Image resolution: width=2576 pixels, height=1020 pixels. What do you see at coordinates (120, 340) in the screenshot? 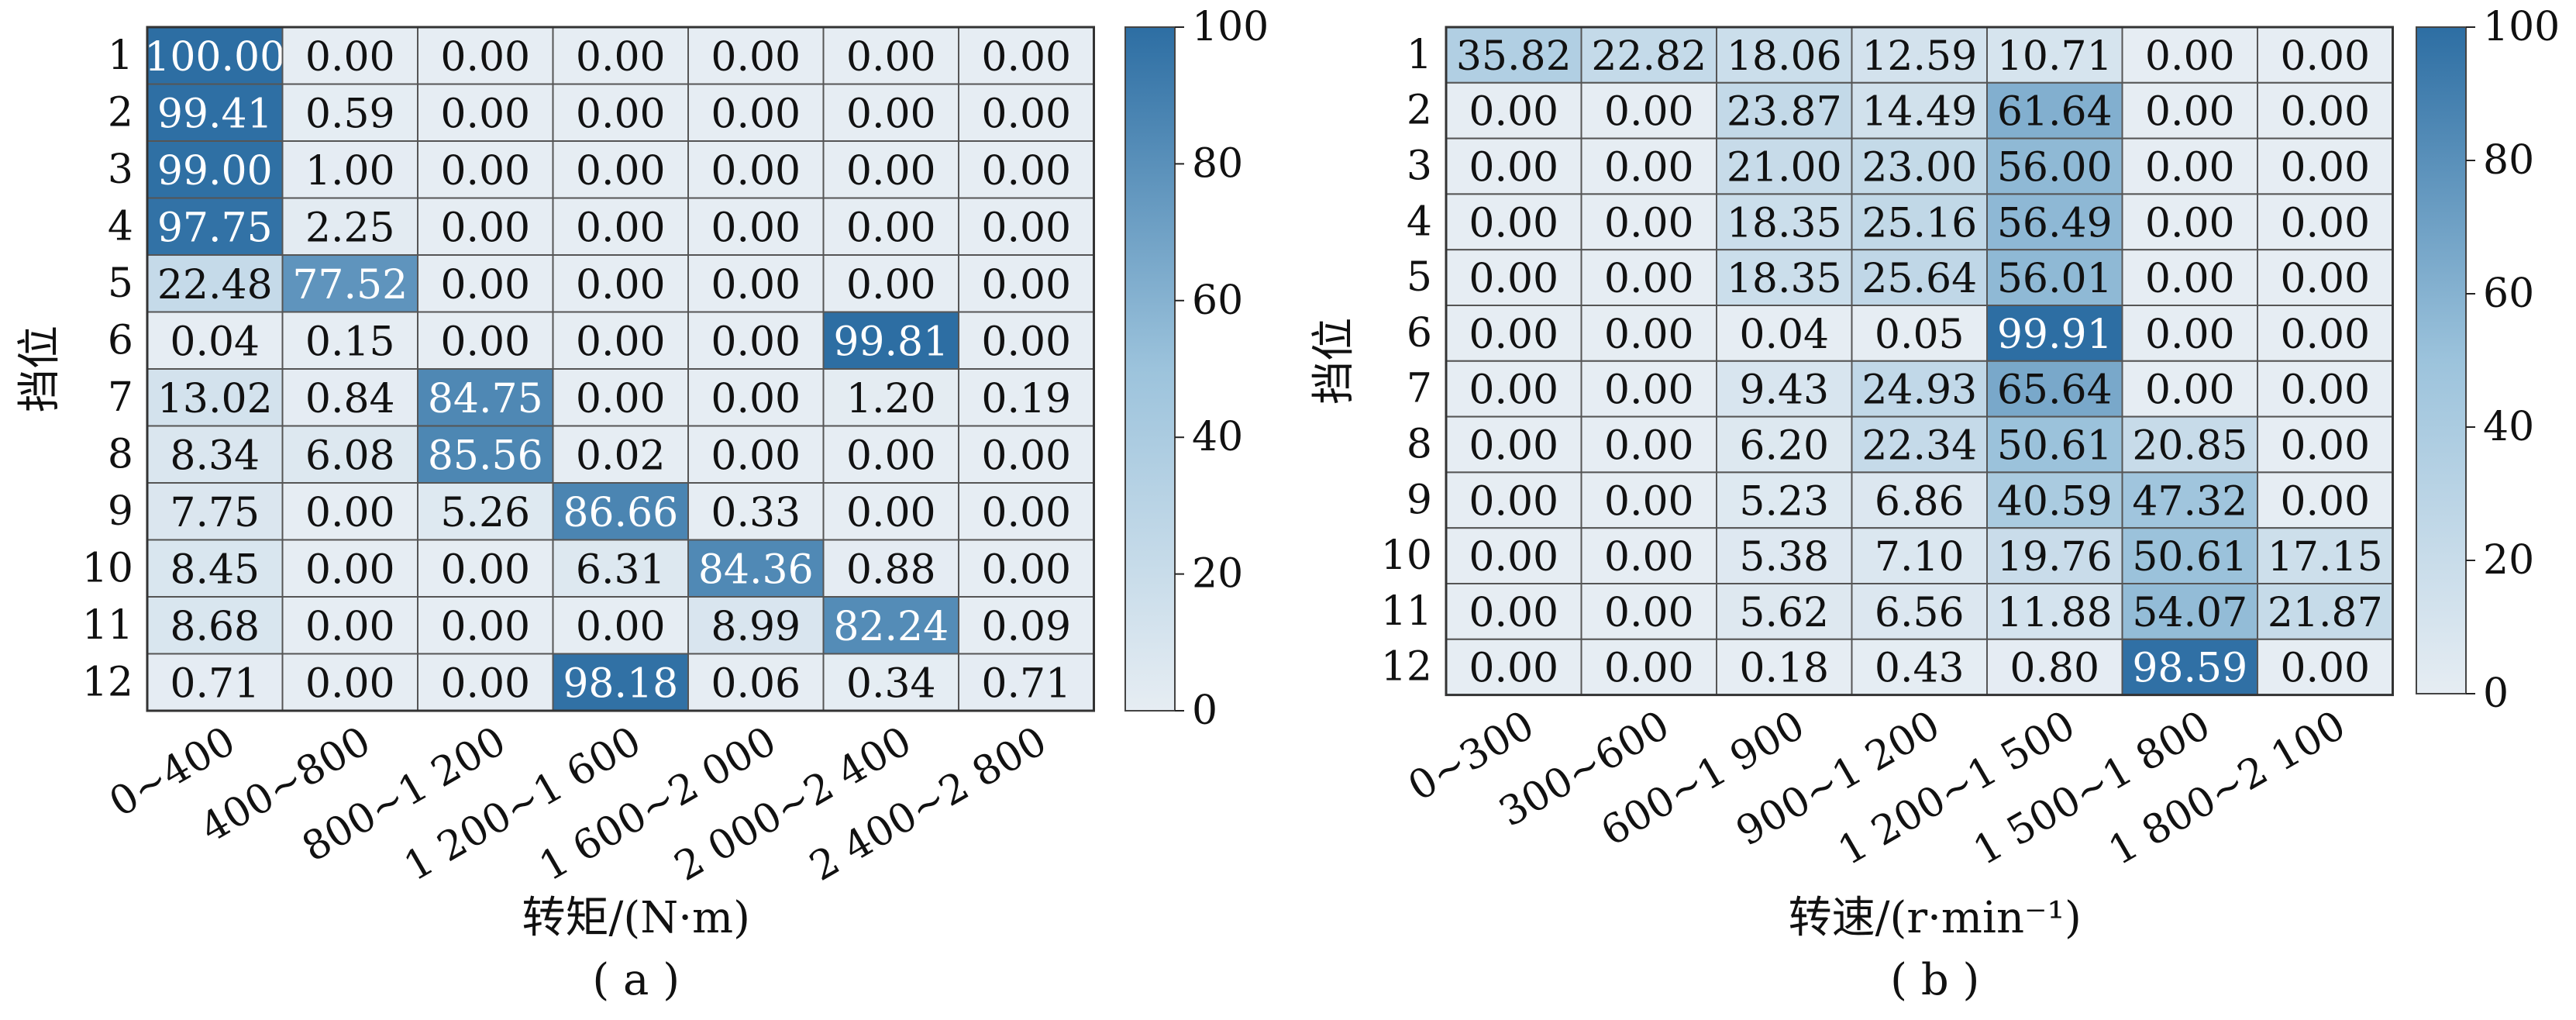
I see `row-tick-label: 6` at bounding box center [120, 340].